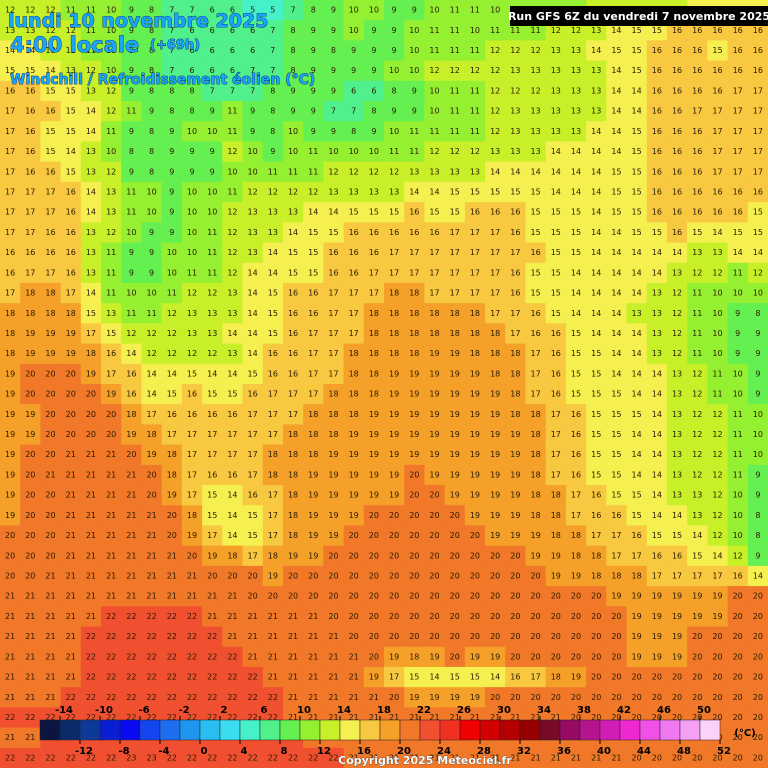 The height and width of the screenshot is (768, 768). Describe the element at coordinates (224, 710) in the screenshot. I see `legend-label: 2` at that location.